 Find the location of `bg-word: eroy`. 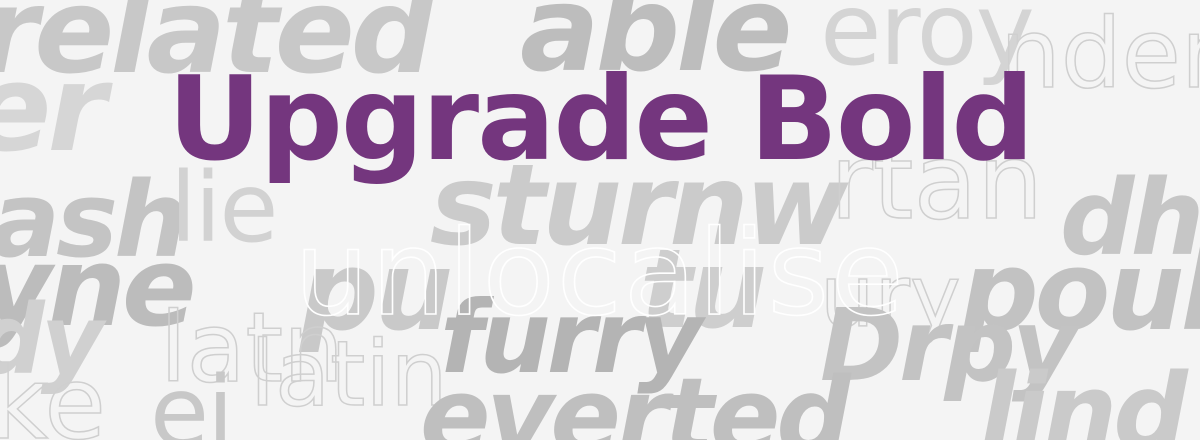

bg-word: eroy is located at coordinates (927, 44).